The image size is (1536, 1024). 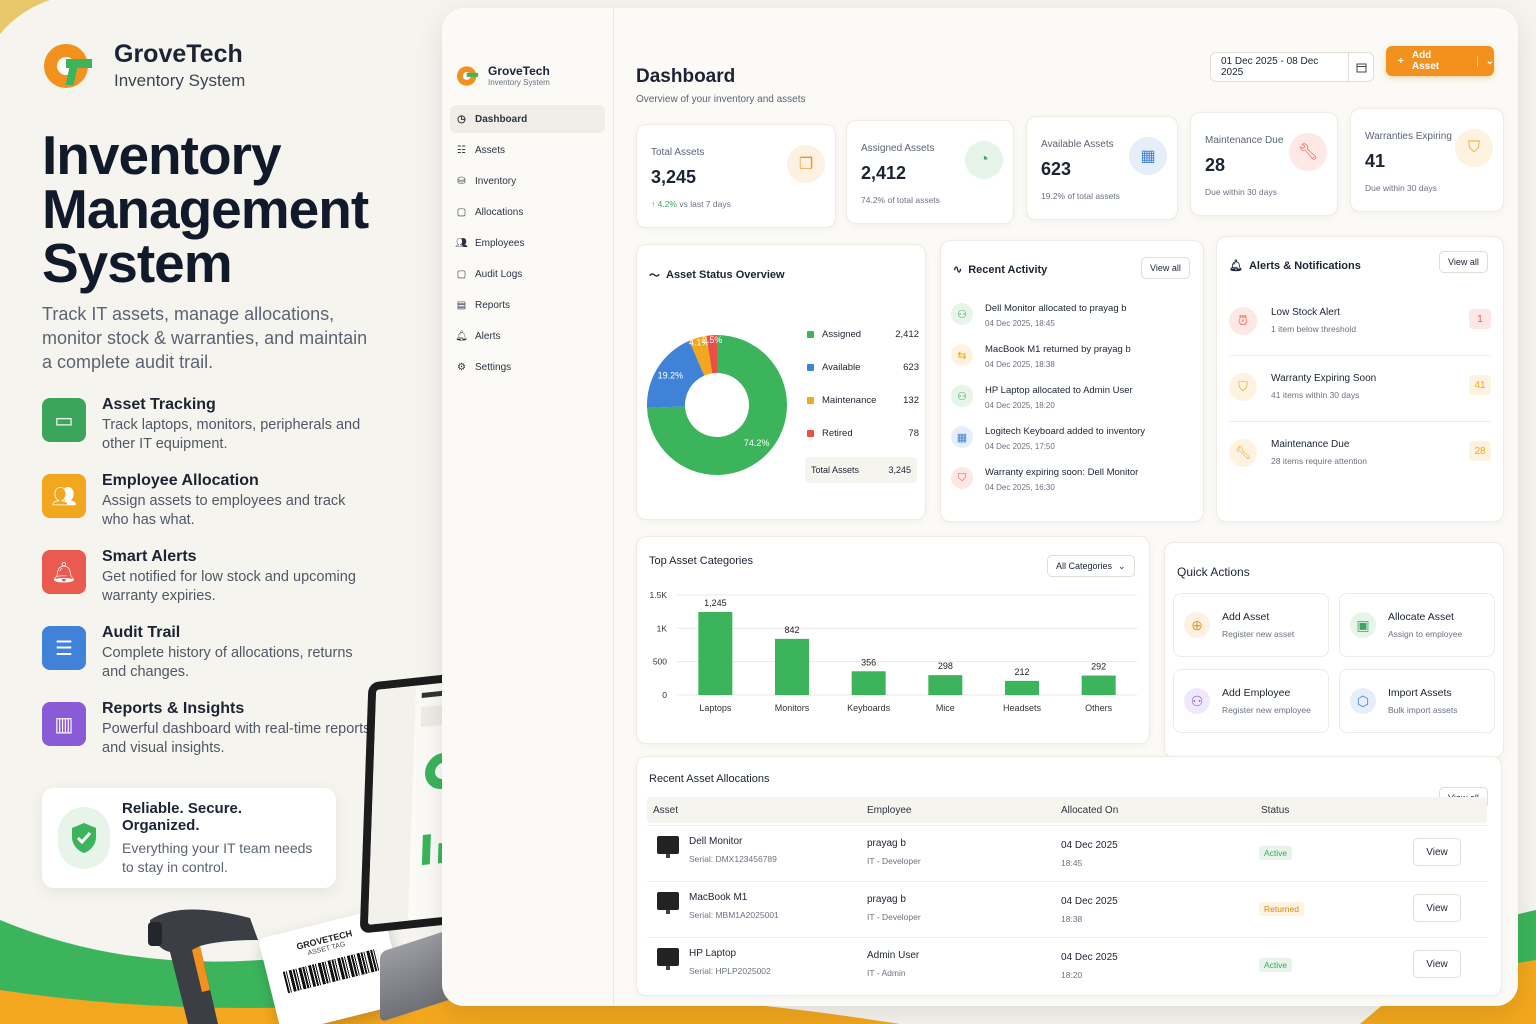 I want to click on sidebar-item-label: Settings, so click(x=493, y=367).